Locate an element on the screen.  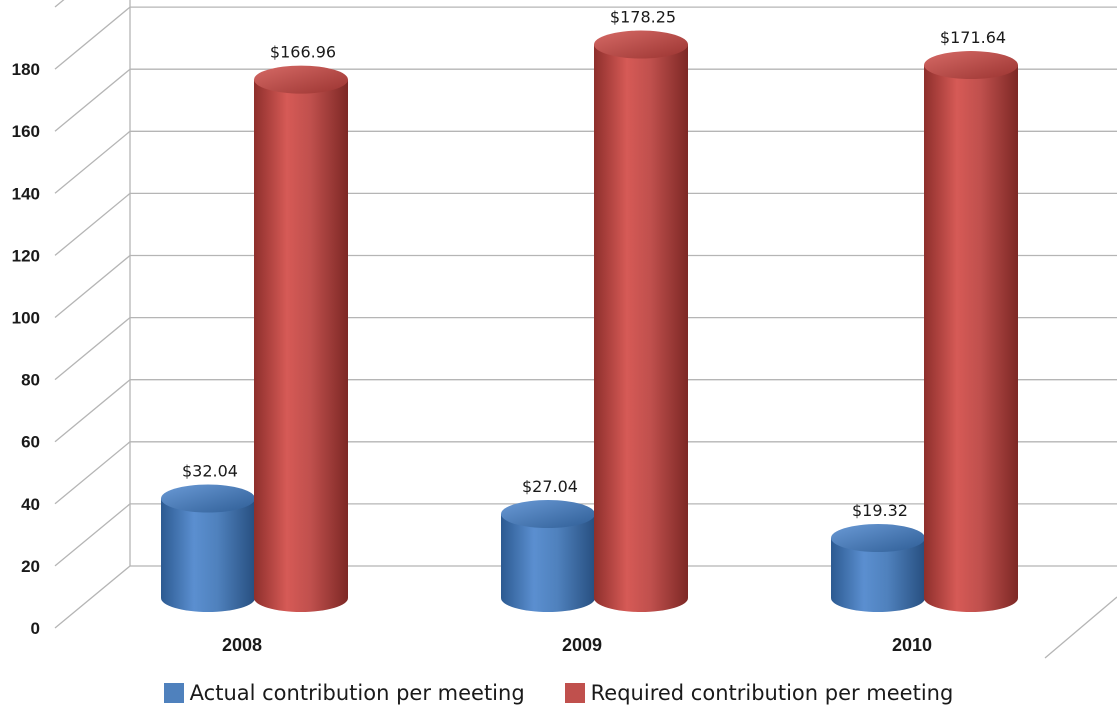
data-label: $171.64 is located at coordinates (973, 37).